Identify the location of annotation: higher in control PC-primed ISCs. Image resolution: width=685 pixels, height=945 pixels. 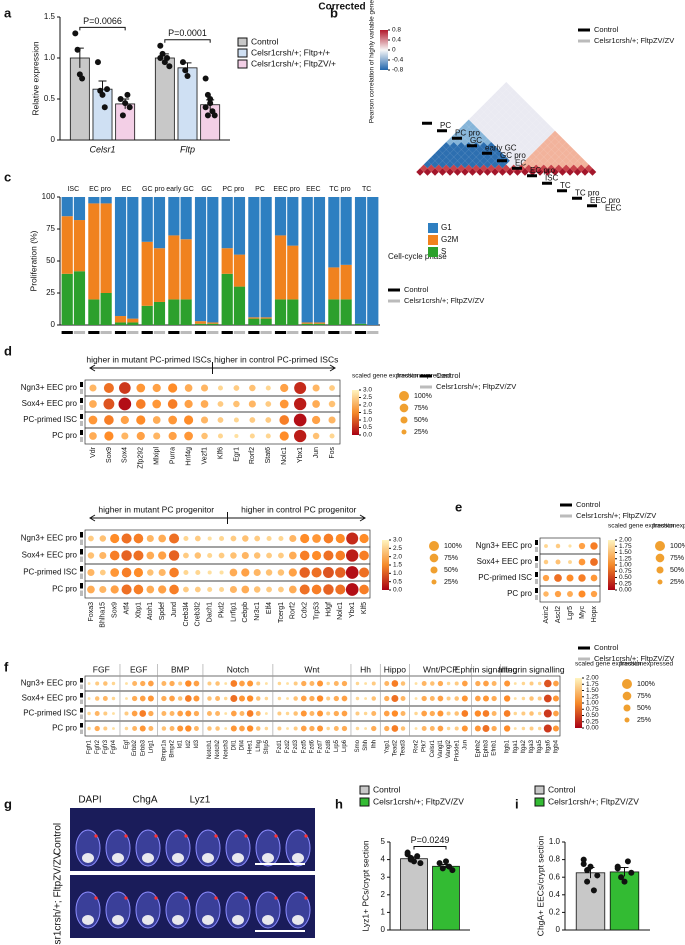
(276, 359).